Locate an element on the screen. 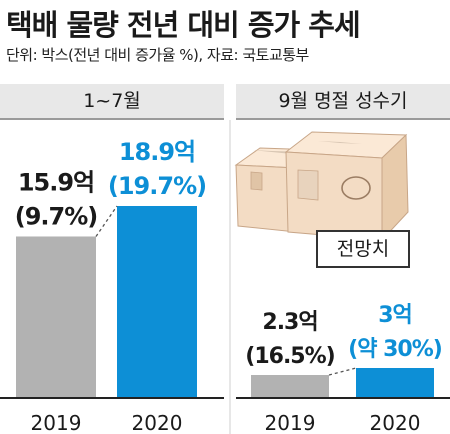 This screenshot has width=450, height=434. data-label-value: 18.9억 is located at coordinates (157, 152).